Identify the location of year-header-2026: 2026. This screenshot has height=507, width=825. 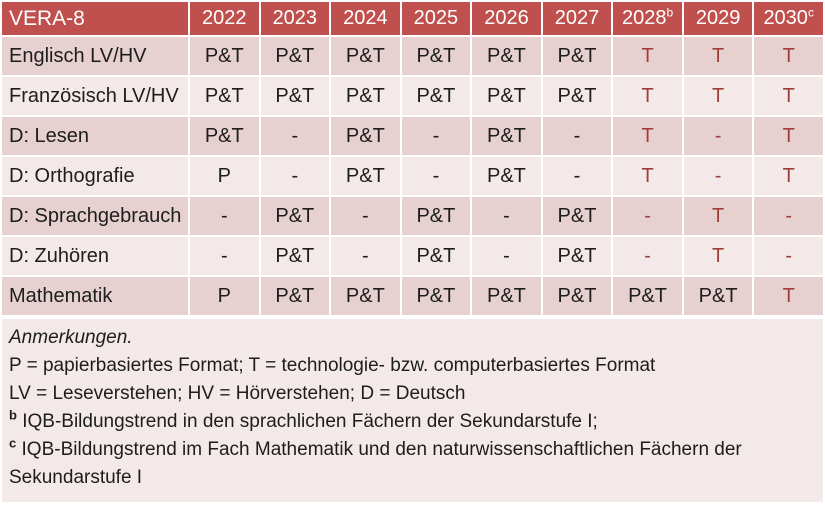
(506, 18).